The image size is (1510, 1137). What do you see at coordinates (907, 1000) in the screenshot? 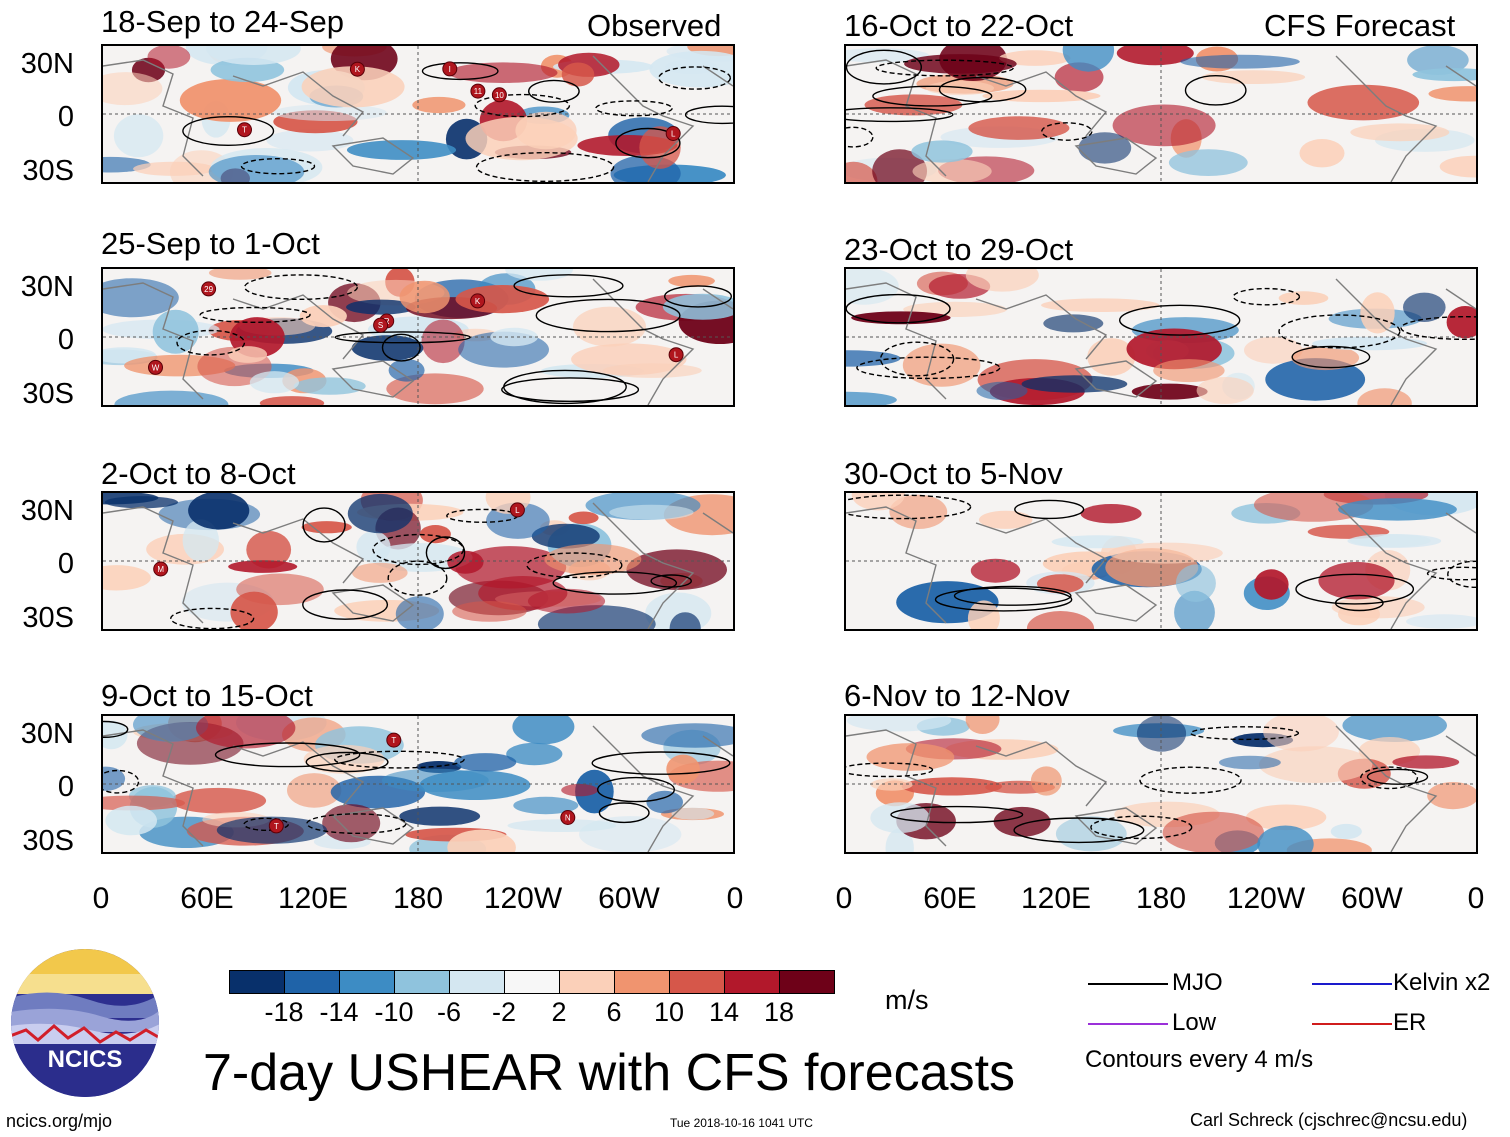
I see `colorbar-units: m/s` at bounding box center [907, 1000].